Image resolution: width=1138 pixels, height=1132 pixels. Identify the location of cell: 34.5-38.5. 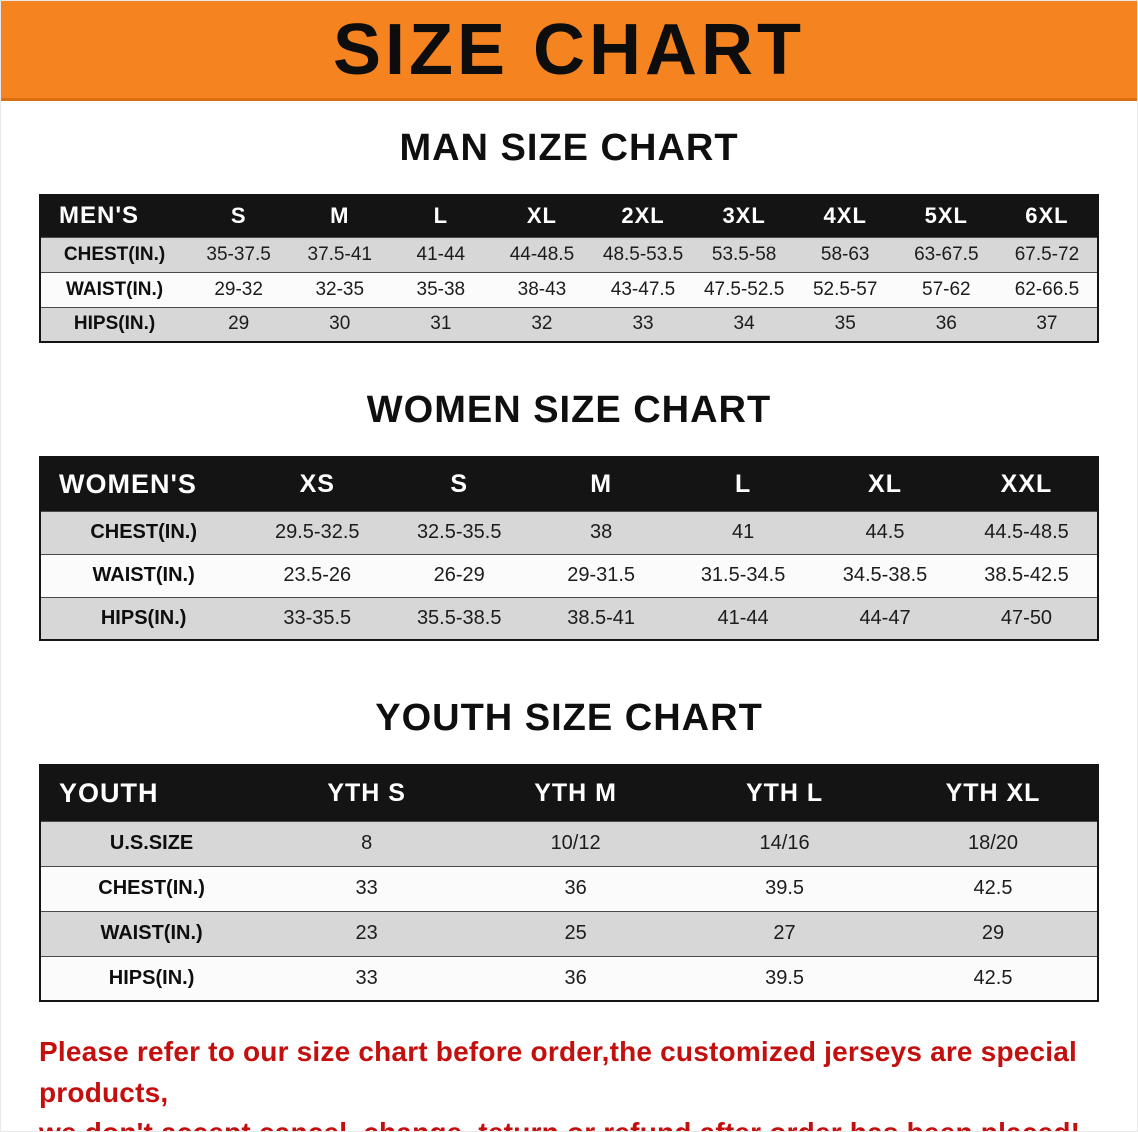
(885, 575).